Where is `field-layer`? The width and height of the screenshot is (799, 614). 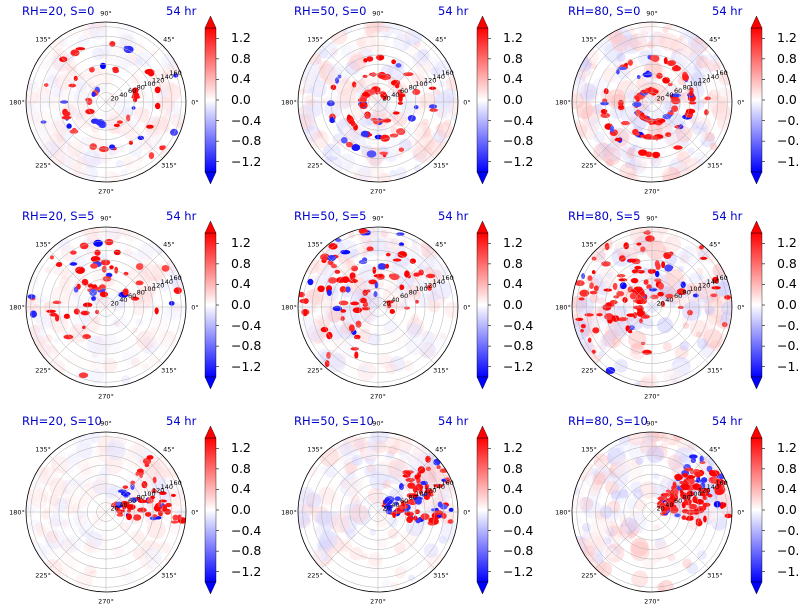 field-layer is located at coordinates (378, 102).